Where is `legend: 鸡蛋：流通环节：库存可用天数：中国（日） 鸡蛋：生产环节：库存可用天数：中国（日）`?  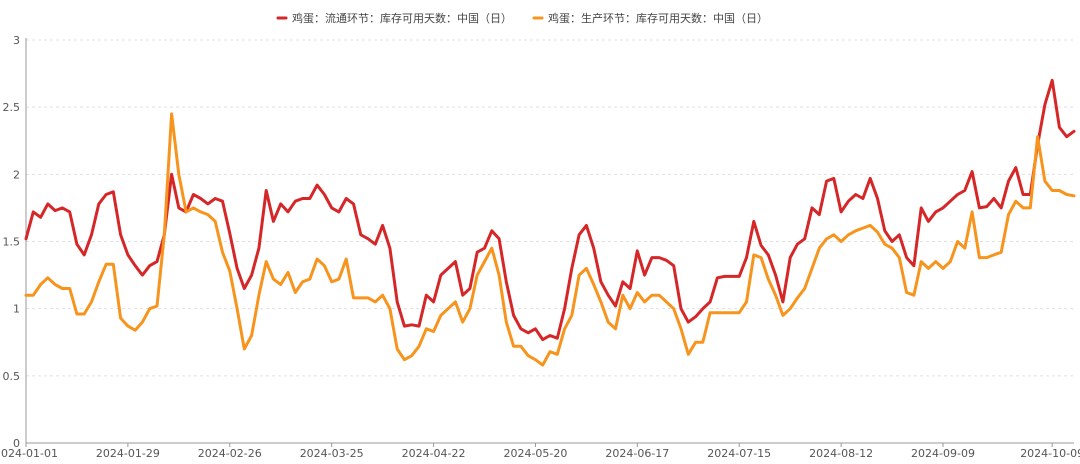 legend: 鸡蛋：流通环节：库存可用天数：中国（日） 鸡蛋：生产环节：库存可用天数：中国（日） is located at coordinates (522, 18).